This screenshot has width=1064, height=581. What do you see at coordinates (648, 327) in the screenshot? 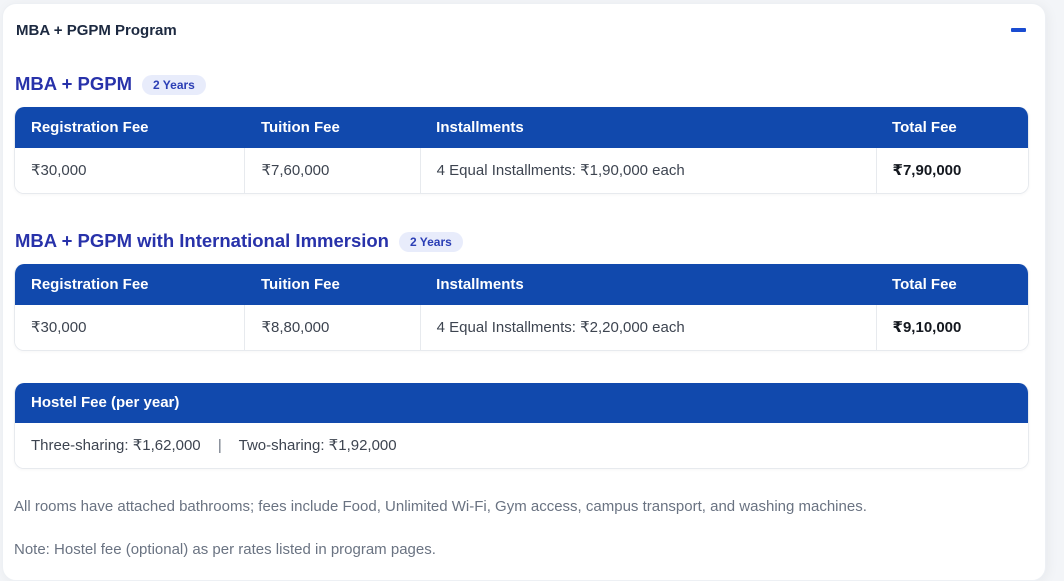
I see `table-cell-installments: 4 Equal Installments: ₹2,20,000 each` at bounding box center [648, 327].